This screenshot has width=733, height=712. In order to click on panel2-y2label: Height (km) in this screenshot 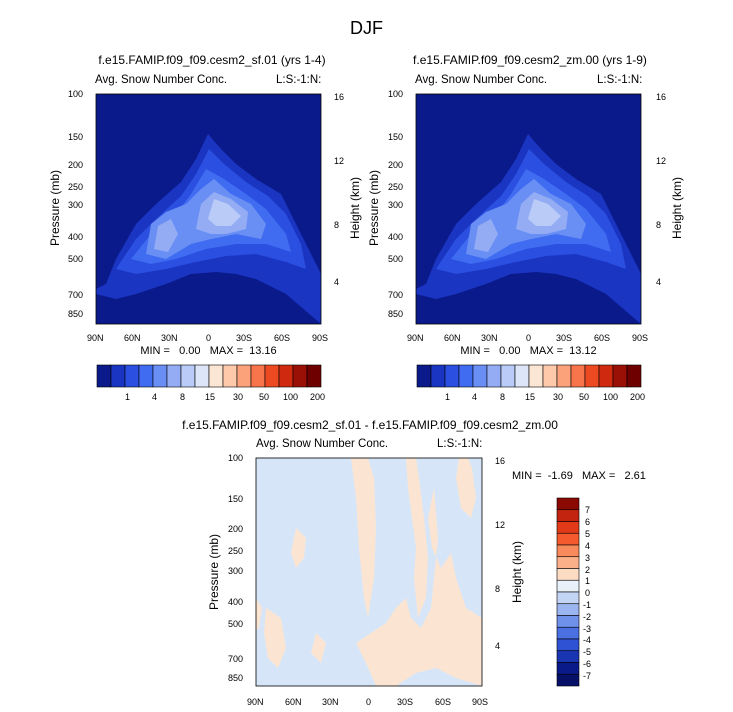, I will do `click(677, 208)`.